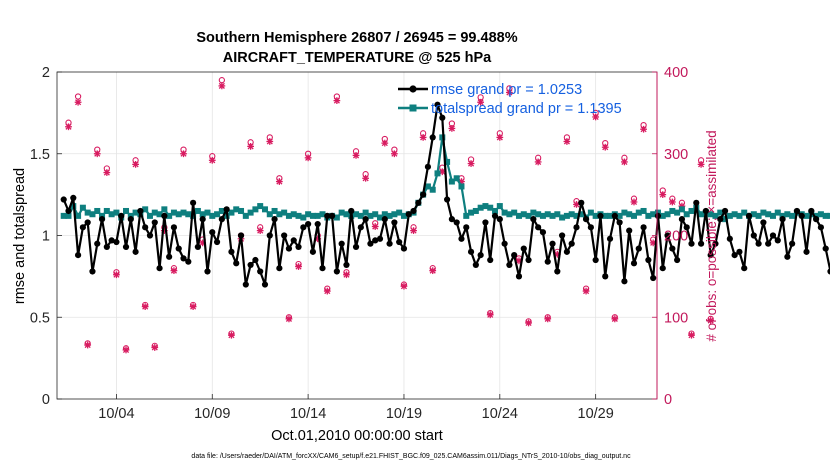 The height and width of the screenshot is (475, 830). Describe the element at coordinates (676, 318) in the screenshot. I see `right-y-tick-label: 100` at that location.